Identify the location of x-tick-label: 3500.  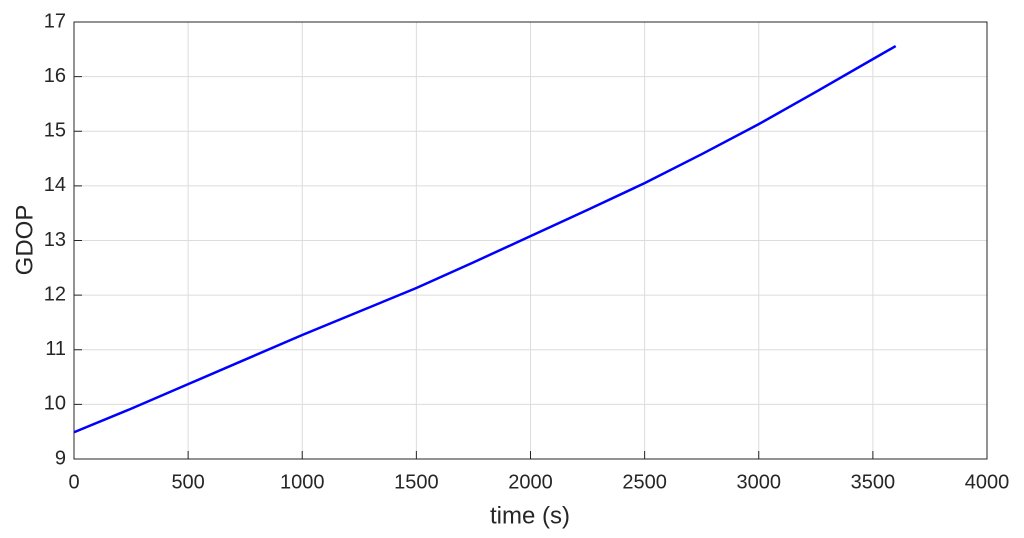
(873, 482).